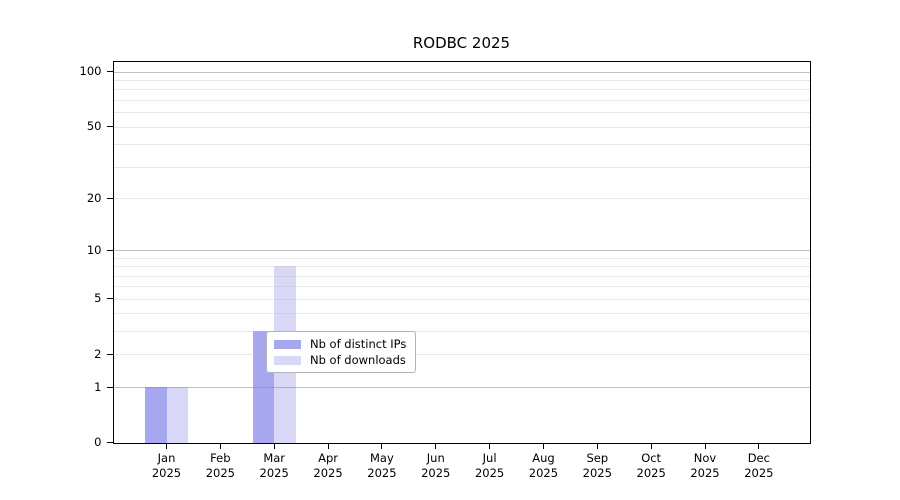  What do you see at coordinates (651, 465) in the screenshot?
I see `x-tick-label: Oct 2025` at bounding box center [651, 465].